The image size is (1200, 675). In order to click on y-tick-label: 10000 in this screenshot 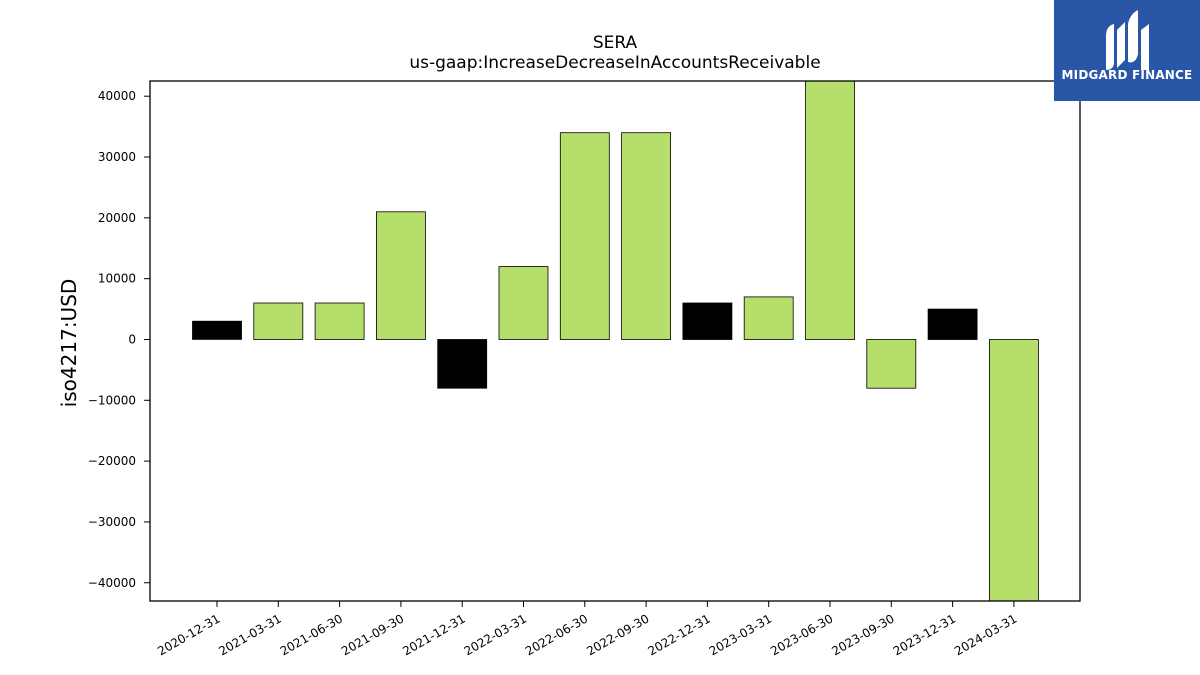, I will do `click(117, 279)`.